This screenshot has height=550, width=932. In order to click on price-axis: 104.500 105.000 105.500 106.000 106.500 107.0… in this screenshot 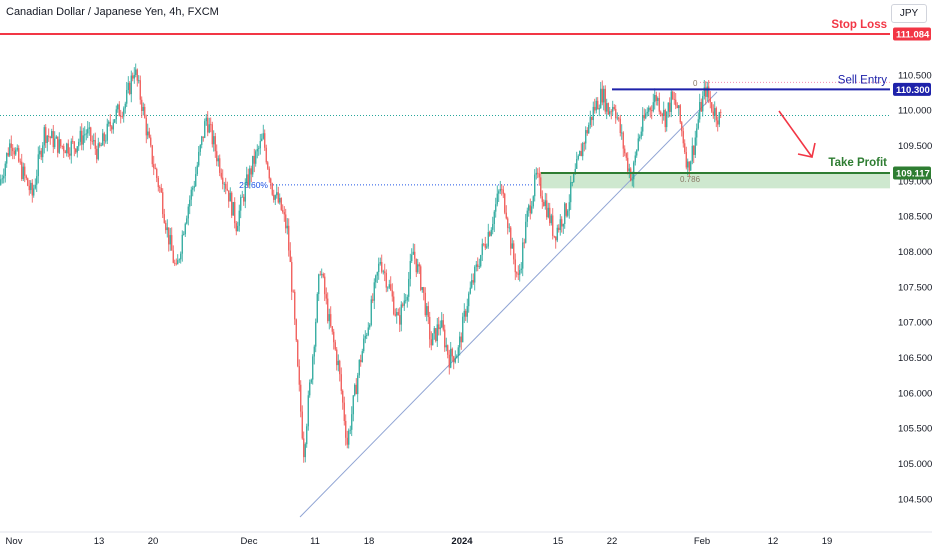, I will do `click(911, 275)`.